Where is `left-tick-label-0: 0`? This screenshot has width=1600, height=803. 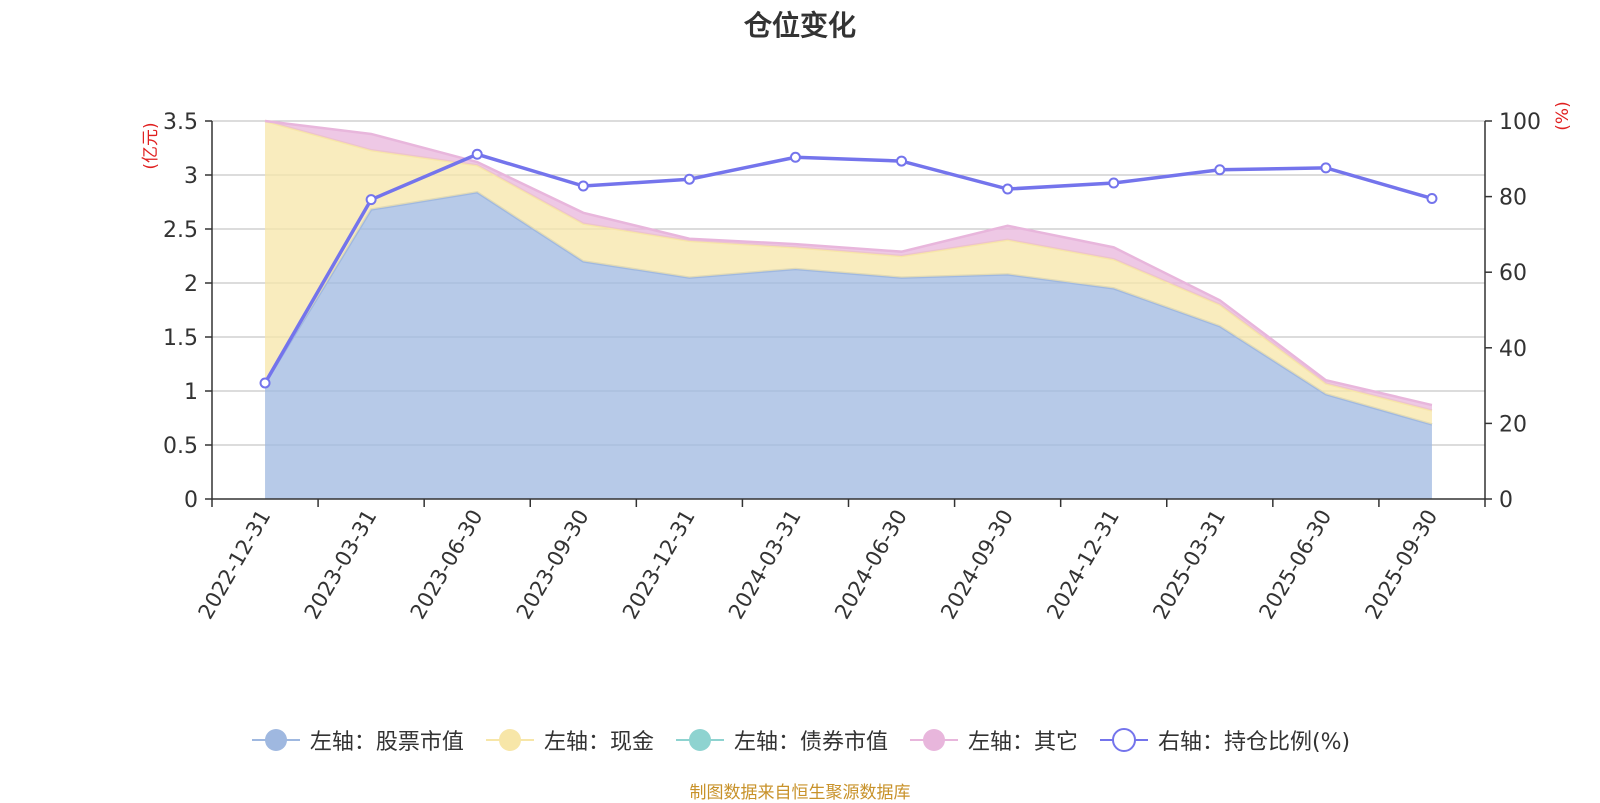
left-tick-label-0: 0 is located at coordinates (191, 500).